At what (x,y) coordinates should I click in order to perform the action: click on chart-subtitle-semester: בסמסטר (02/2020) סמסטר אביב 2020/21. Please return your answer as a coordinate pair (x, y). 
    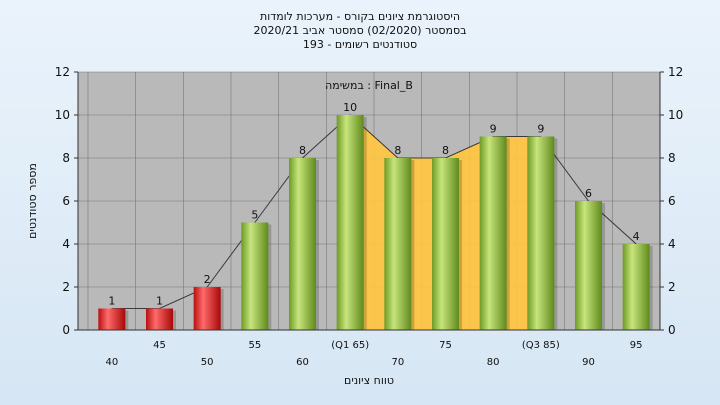
    Looking at the image, I should click on (360, 30).